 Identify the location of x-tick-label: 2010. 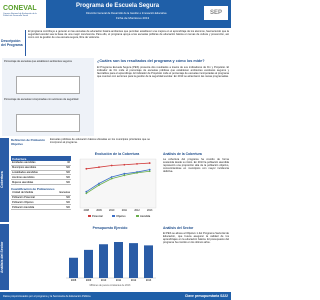
(104, 280).